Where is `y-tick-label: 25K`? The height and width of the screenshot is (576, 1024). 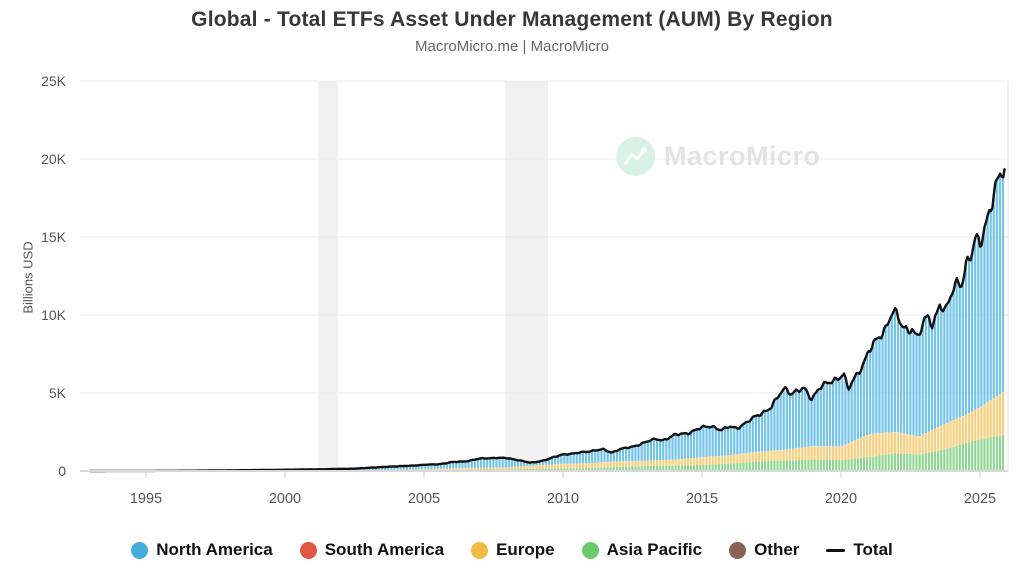 y-tick-label: 25K is located at coordinates (54, 81).